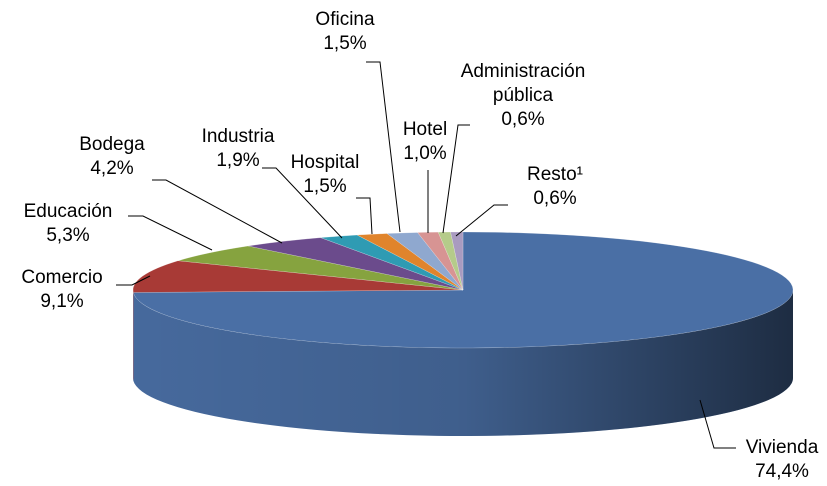 This screenshot has width=827, height=486. Describe the element at coordinates (238, 149) in the screenshot. I see `slice-label: Industria 1,9%` at that location.